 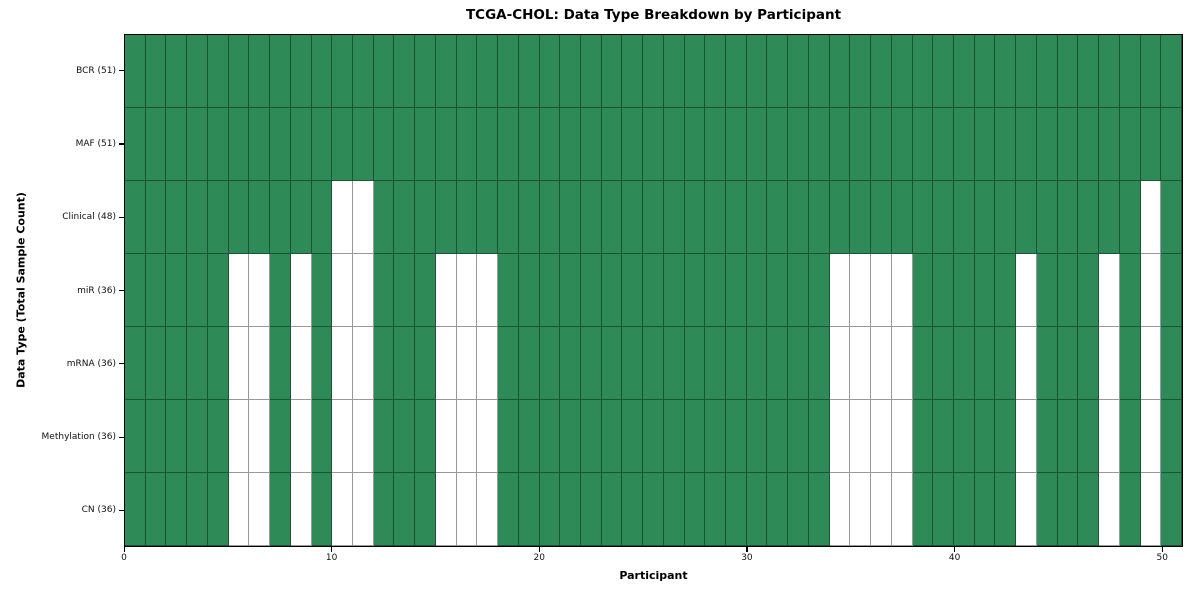 What do you see at coordinates (747, 558) in the screenshot?
I see `x-axis-tick-label: 30` at bounding box center [747, 558].